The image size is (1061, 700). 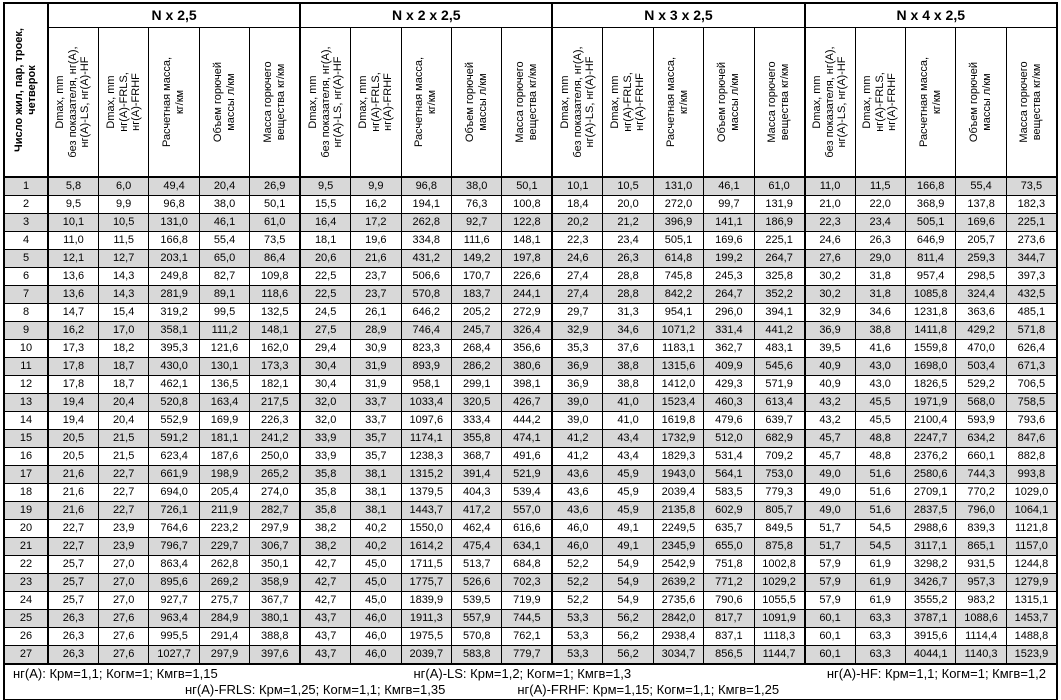 I want to click on data-cell: 56,2, so click(x=628, y=655).